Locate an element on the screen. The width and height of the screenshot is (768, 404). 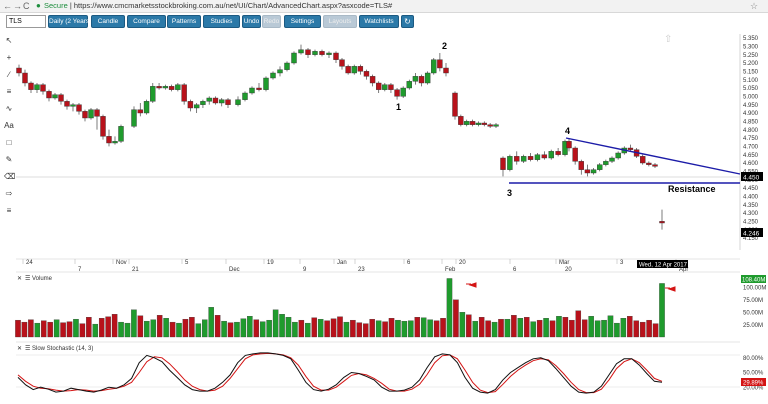
text-tool-icon: Aa is located at coordinates (9, 125).